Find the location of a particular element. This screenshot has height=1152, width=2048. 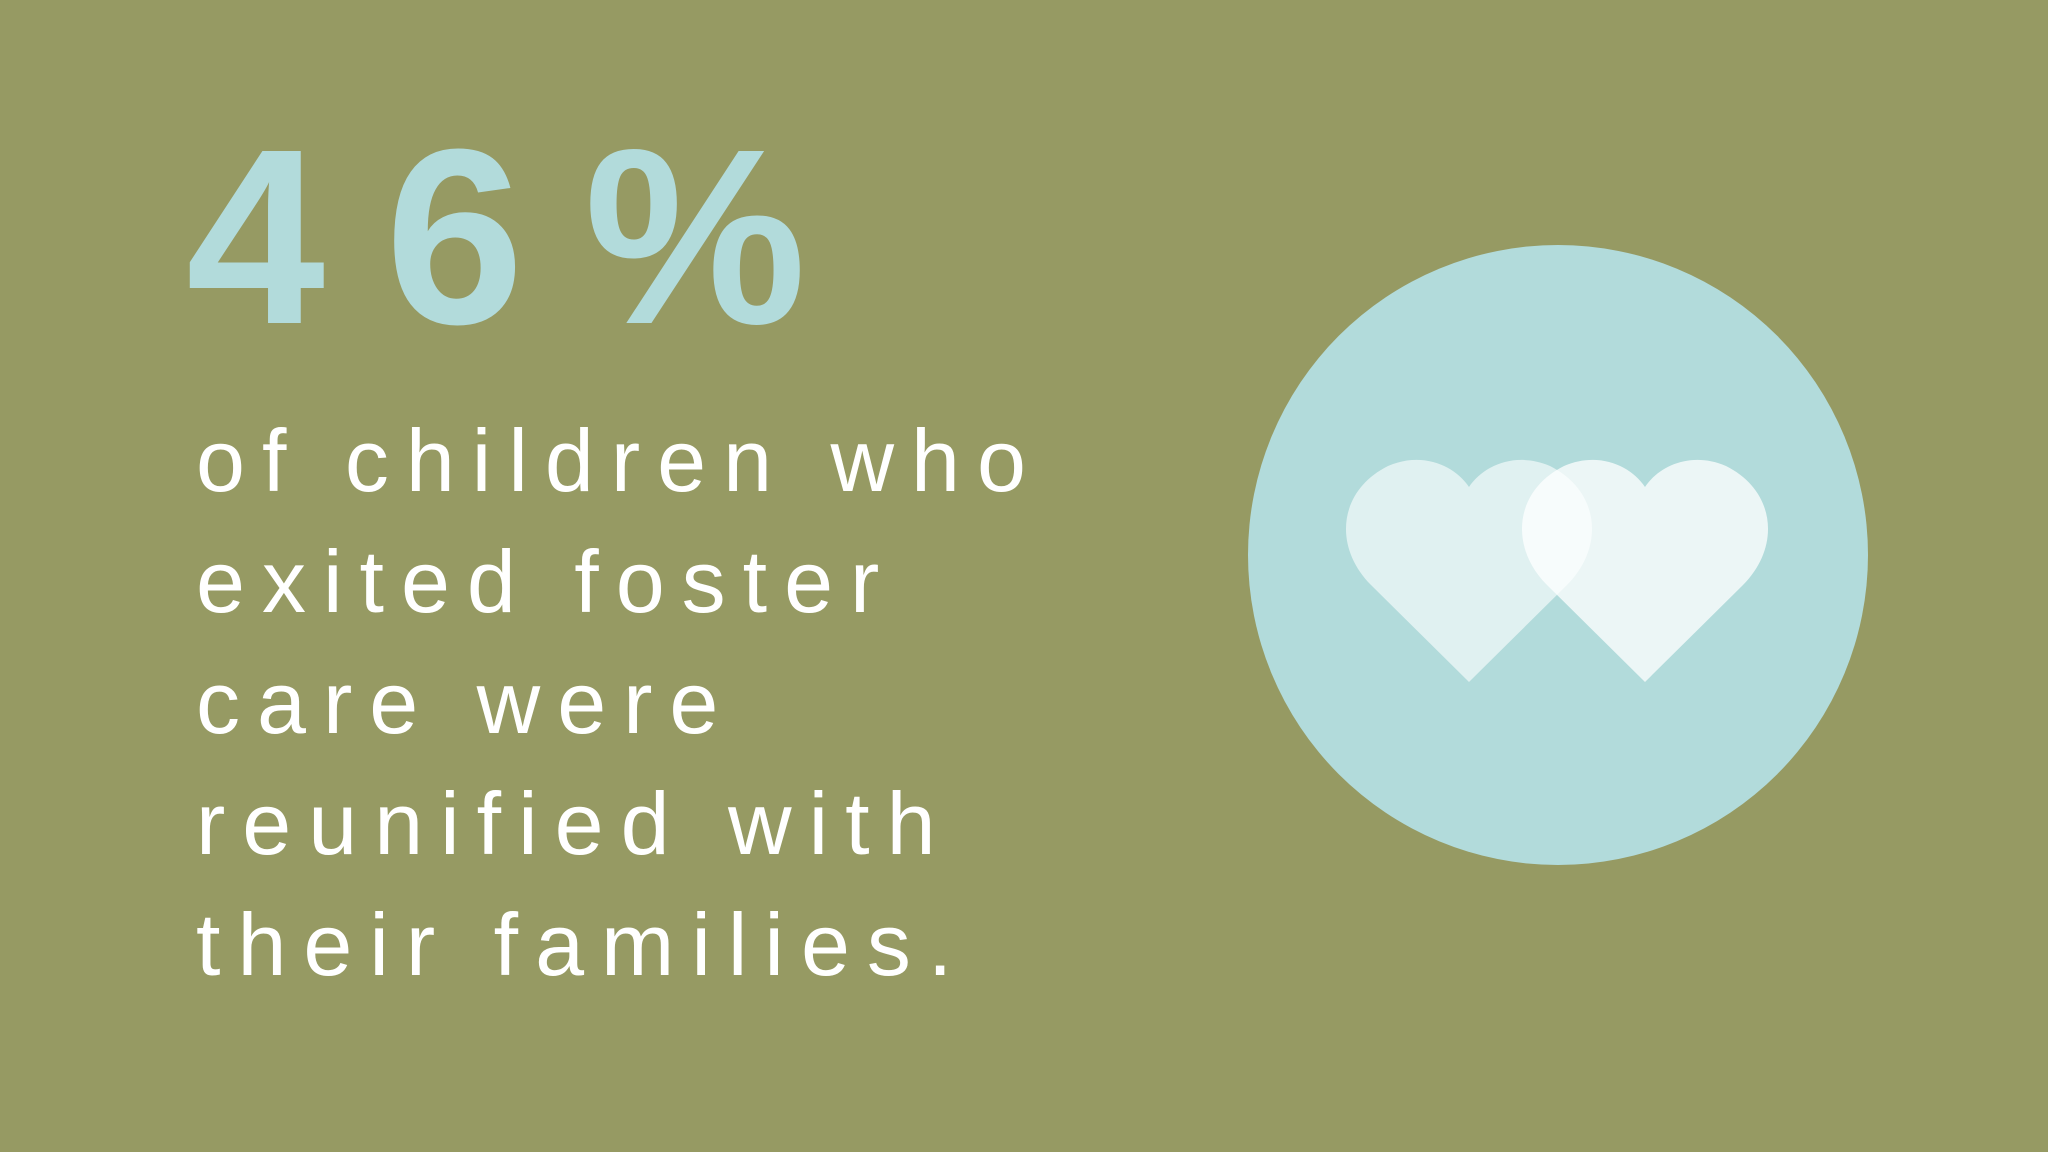

description-line: their families. is located at coordinates (583, 944).